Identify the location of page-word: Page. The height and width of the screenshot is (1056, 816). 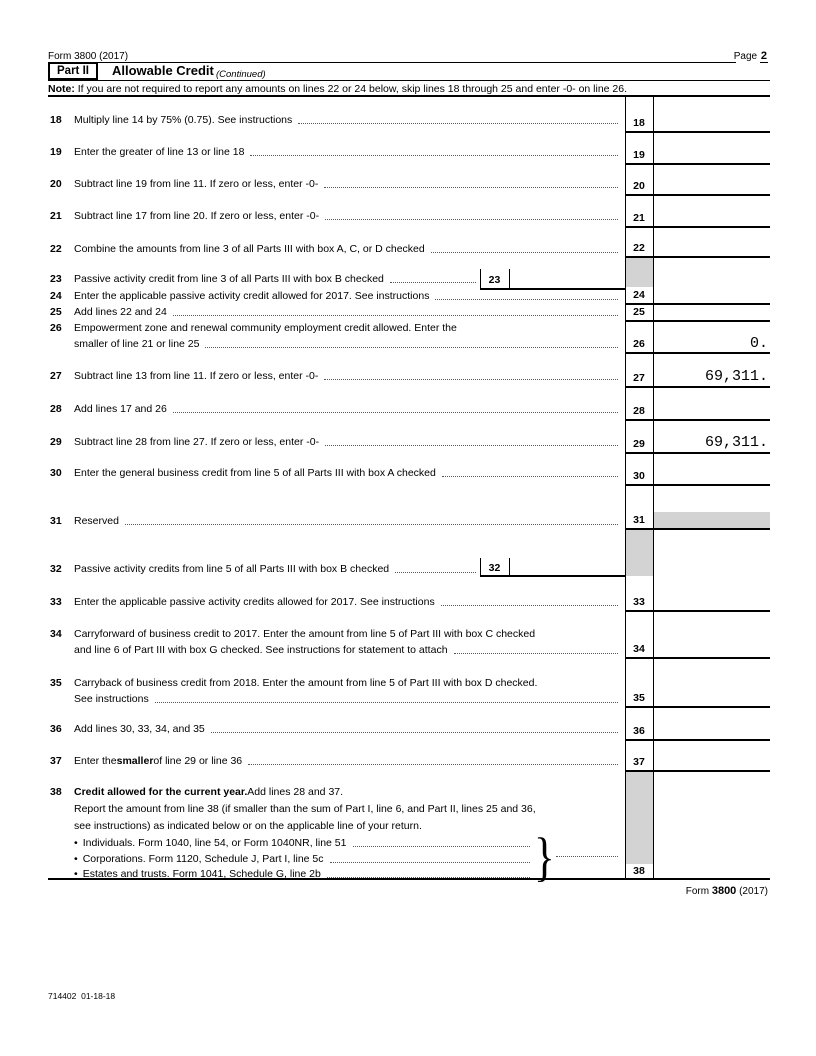
(746, 56).